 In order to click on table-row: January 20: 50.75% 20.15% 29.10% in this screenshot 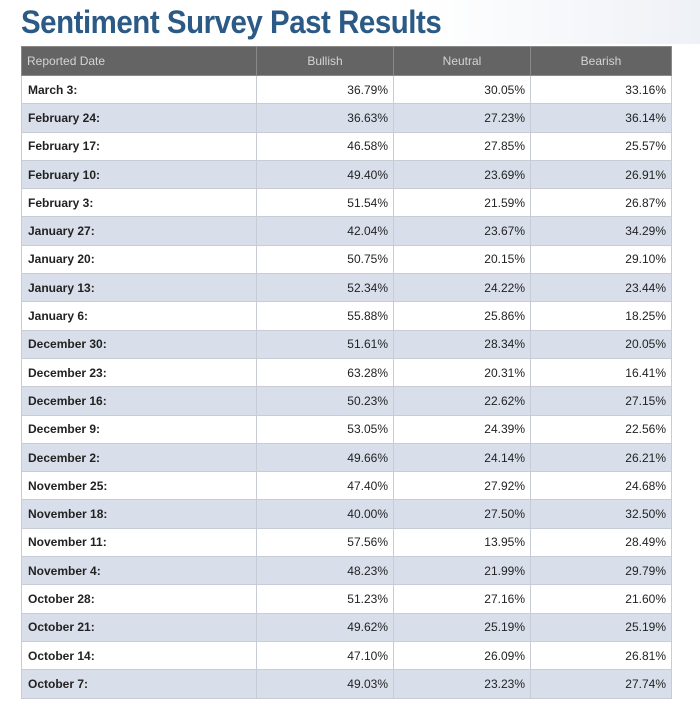, I will do `click(346, 259)`.